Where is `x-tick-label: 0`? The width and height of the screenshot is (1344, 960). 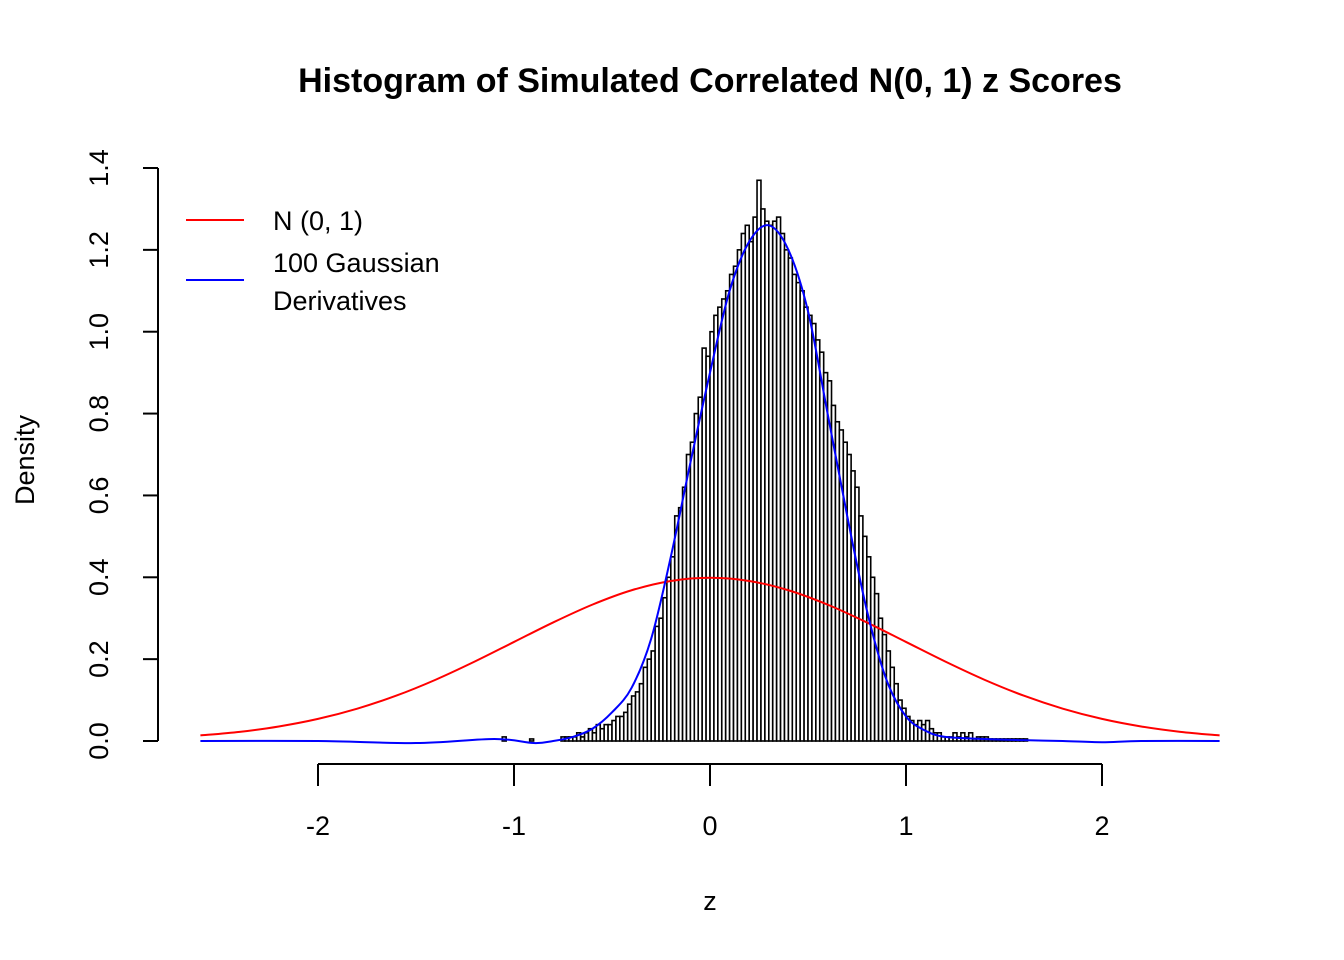 x-tick-label: 0 is located at coordinates (709, 826).